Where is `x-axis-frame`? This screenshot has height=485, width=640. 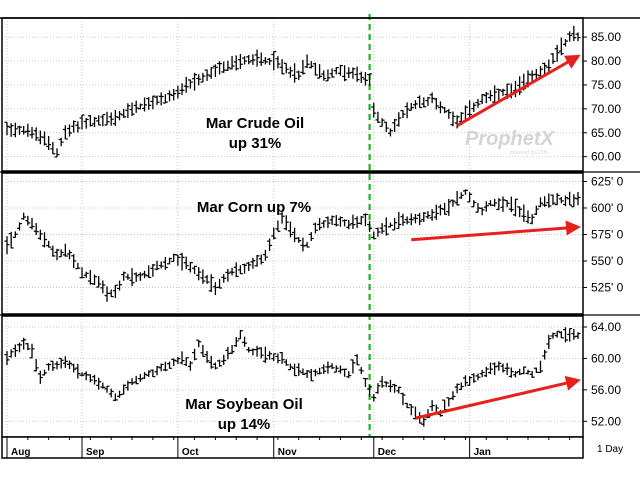
x-axis-frame is located at coordinates (292, 447).